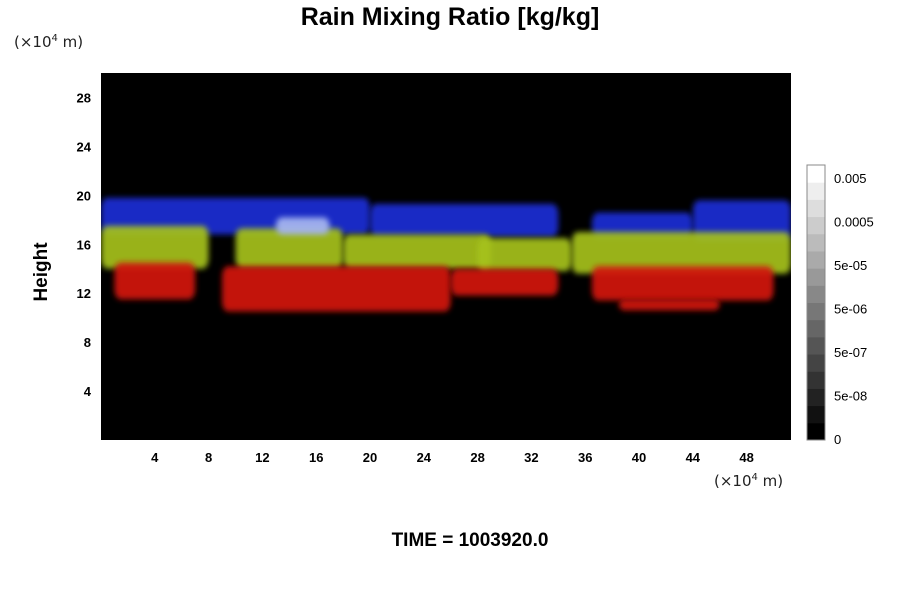 Image resolution: width=900 pixels, height=600 pixels. What do you see at coordinates (208, 457) in the screenshot?
I see `x-tick-label: 8` at bounding box center [208, 457].